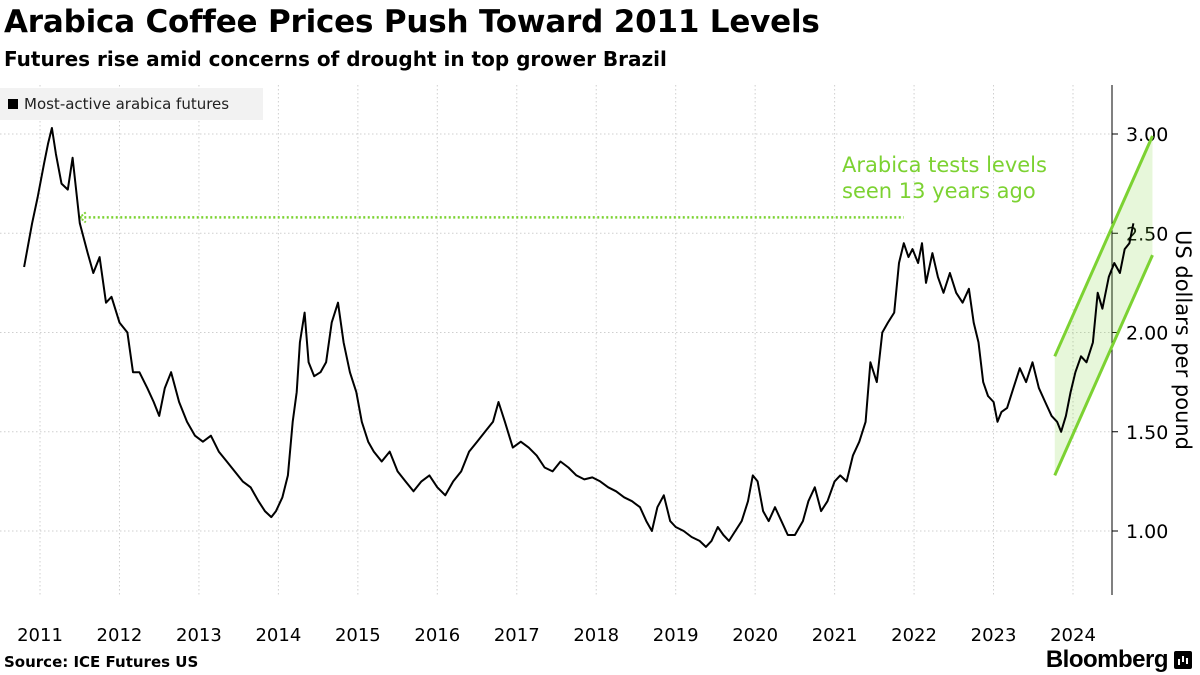  I want to click on bloomberg-logo: Bloomberg, so click(1119, 660).